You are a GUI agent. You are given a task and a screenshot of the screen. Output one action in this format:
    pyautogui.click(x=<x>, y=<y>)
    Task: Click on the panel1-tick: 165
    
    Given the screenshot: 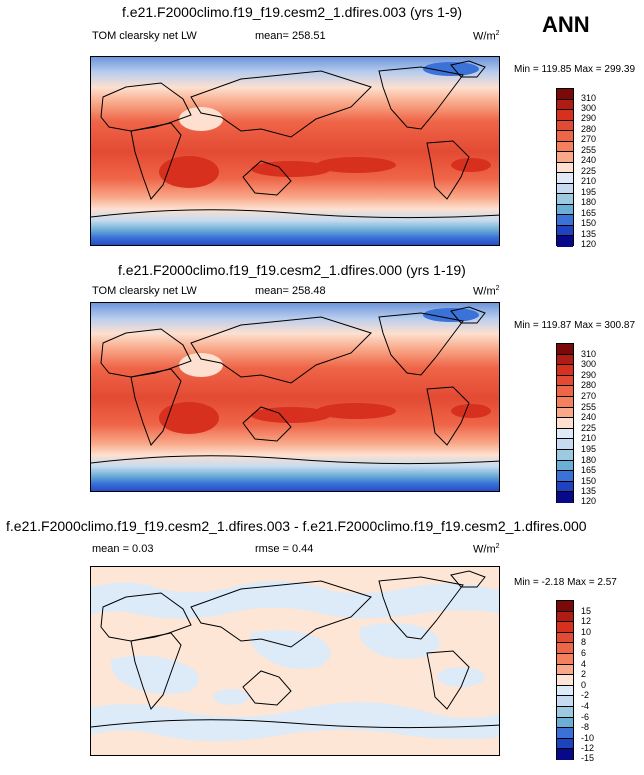 What is the action you would take?
    pyautogui.click(x=589, y=213)
    